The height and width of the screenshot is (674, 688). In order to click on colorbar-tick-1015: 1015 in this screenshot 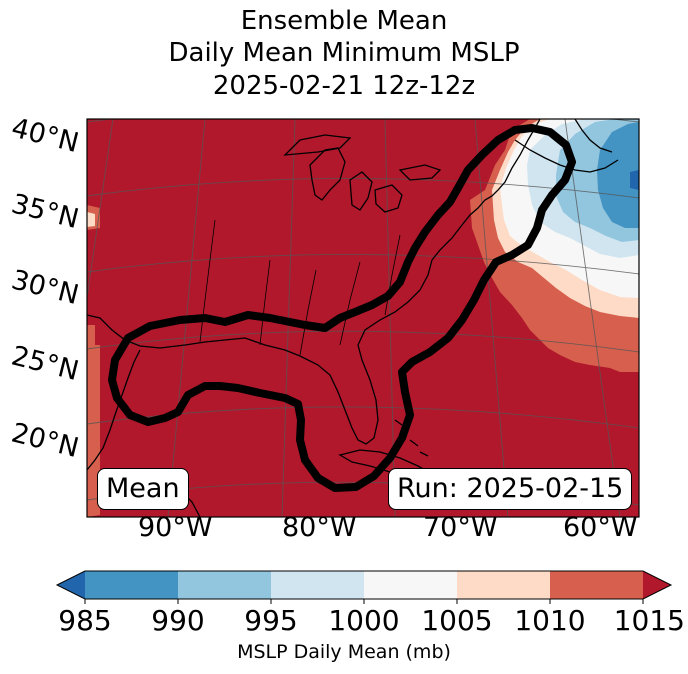, I will do `click(649, 620)`.